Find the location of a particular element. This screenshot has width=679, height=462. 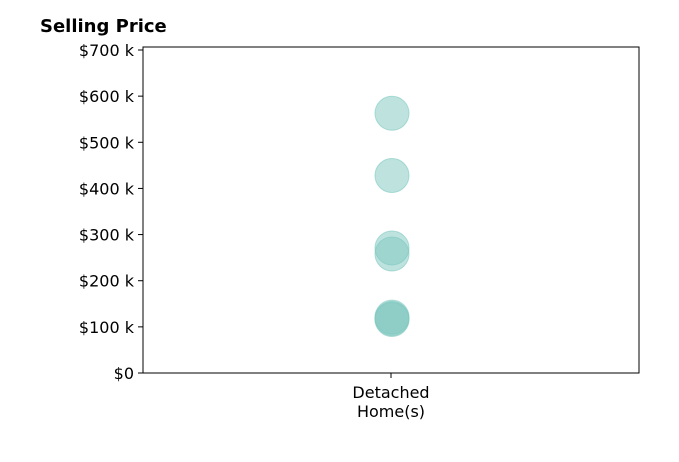

y-tick-label: $500 k is located at coordinates (107, 142).